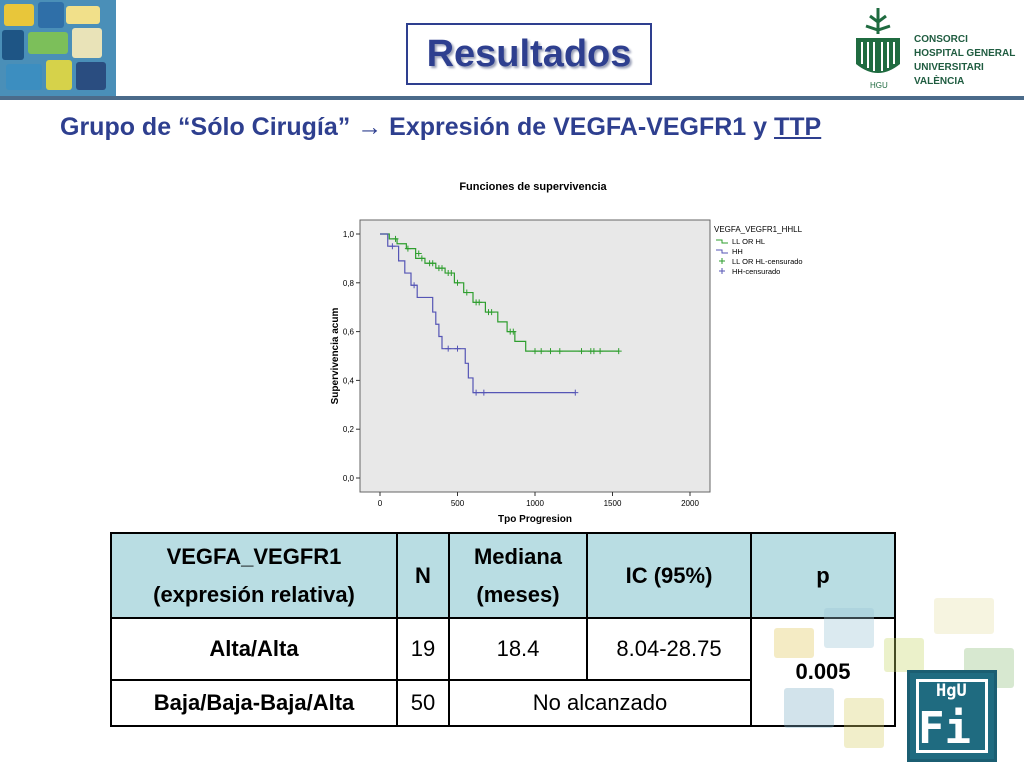 The height and width of the screenshot is (768, 1024). I want to click on y-tick-label: 0,8, so click(349, 283).